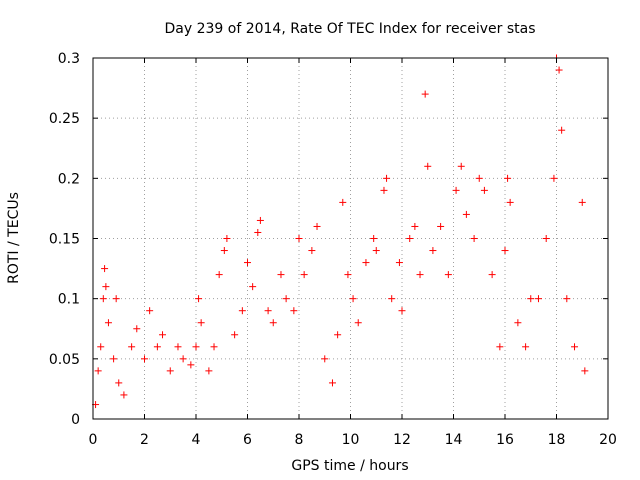  I want to click on y-tick-label: 0, so click(75, 420).